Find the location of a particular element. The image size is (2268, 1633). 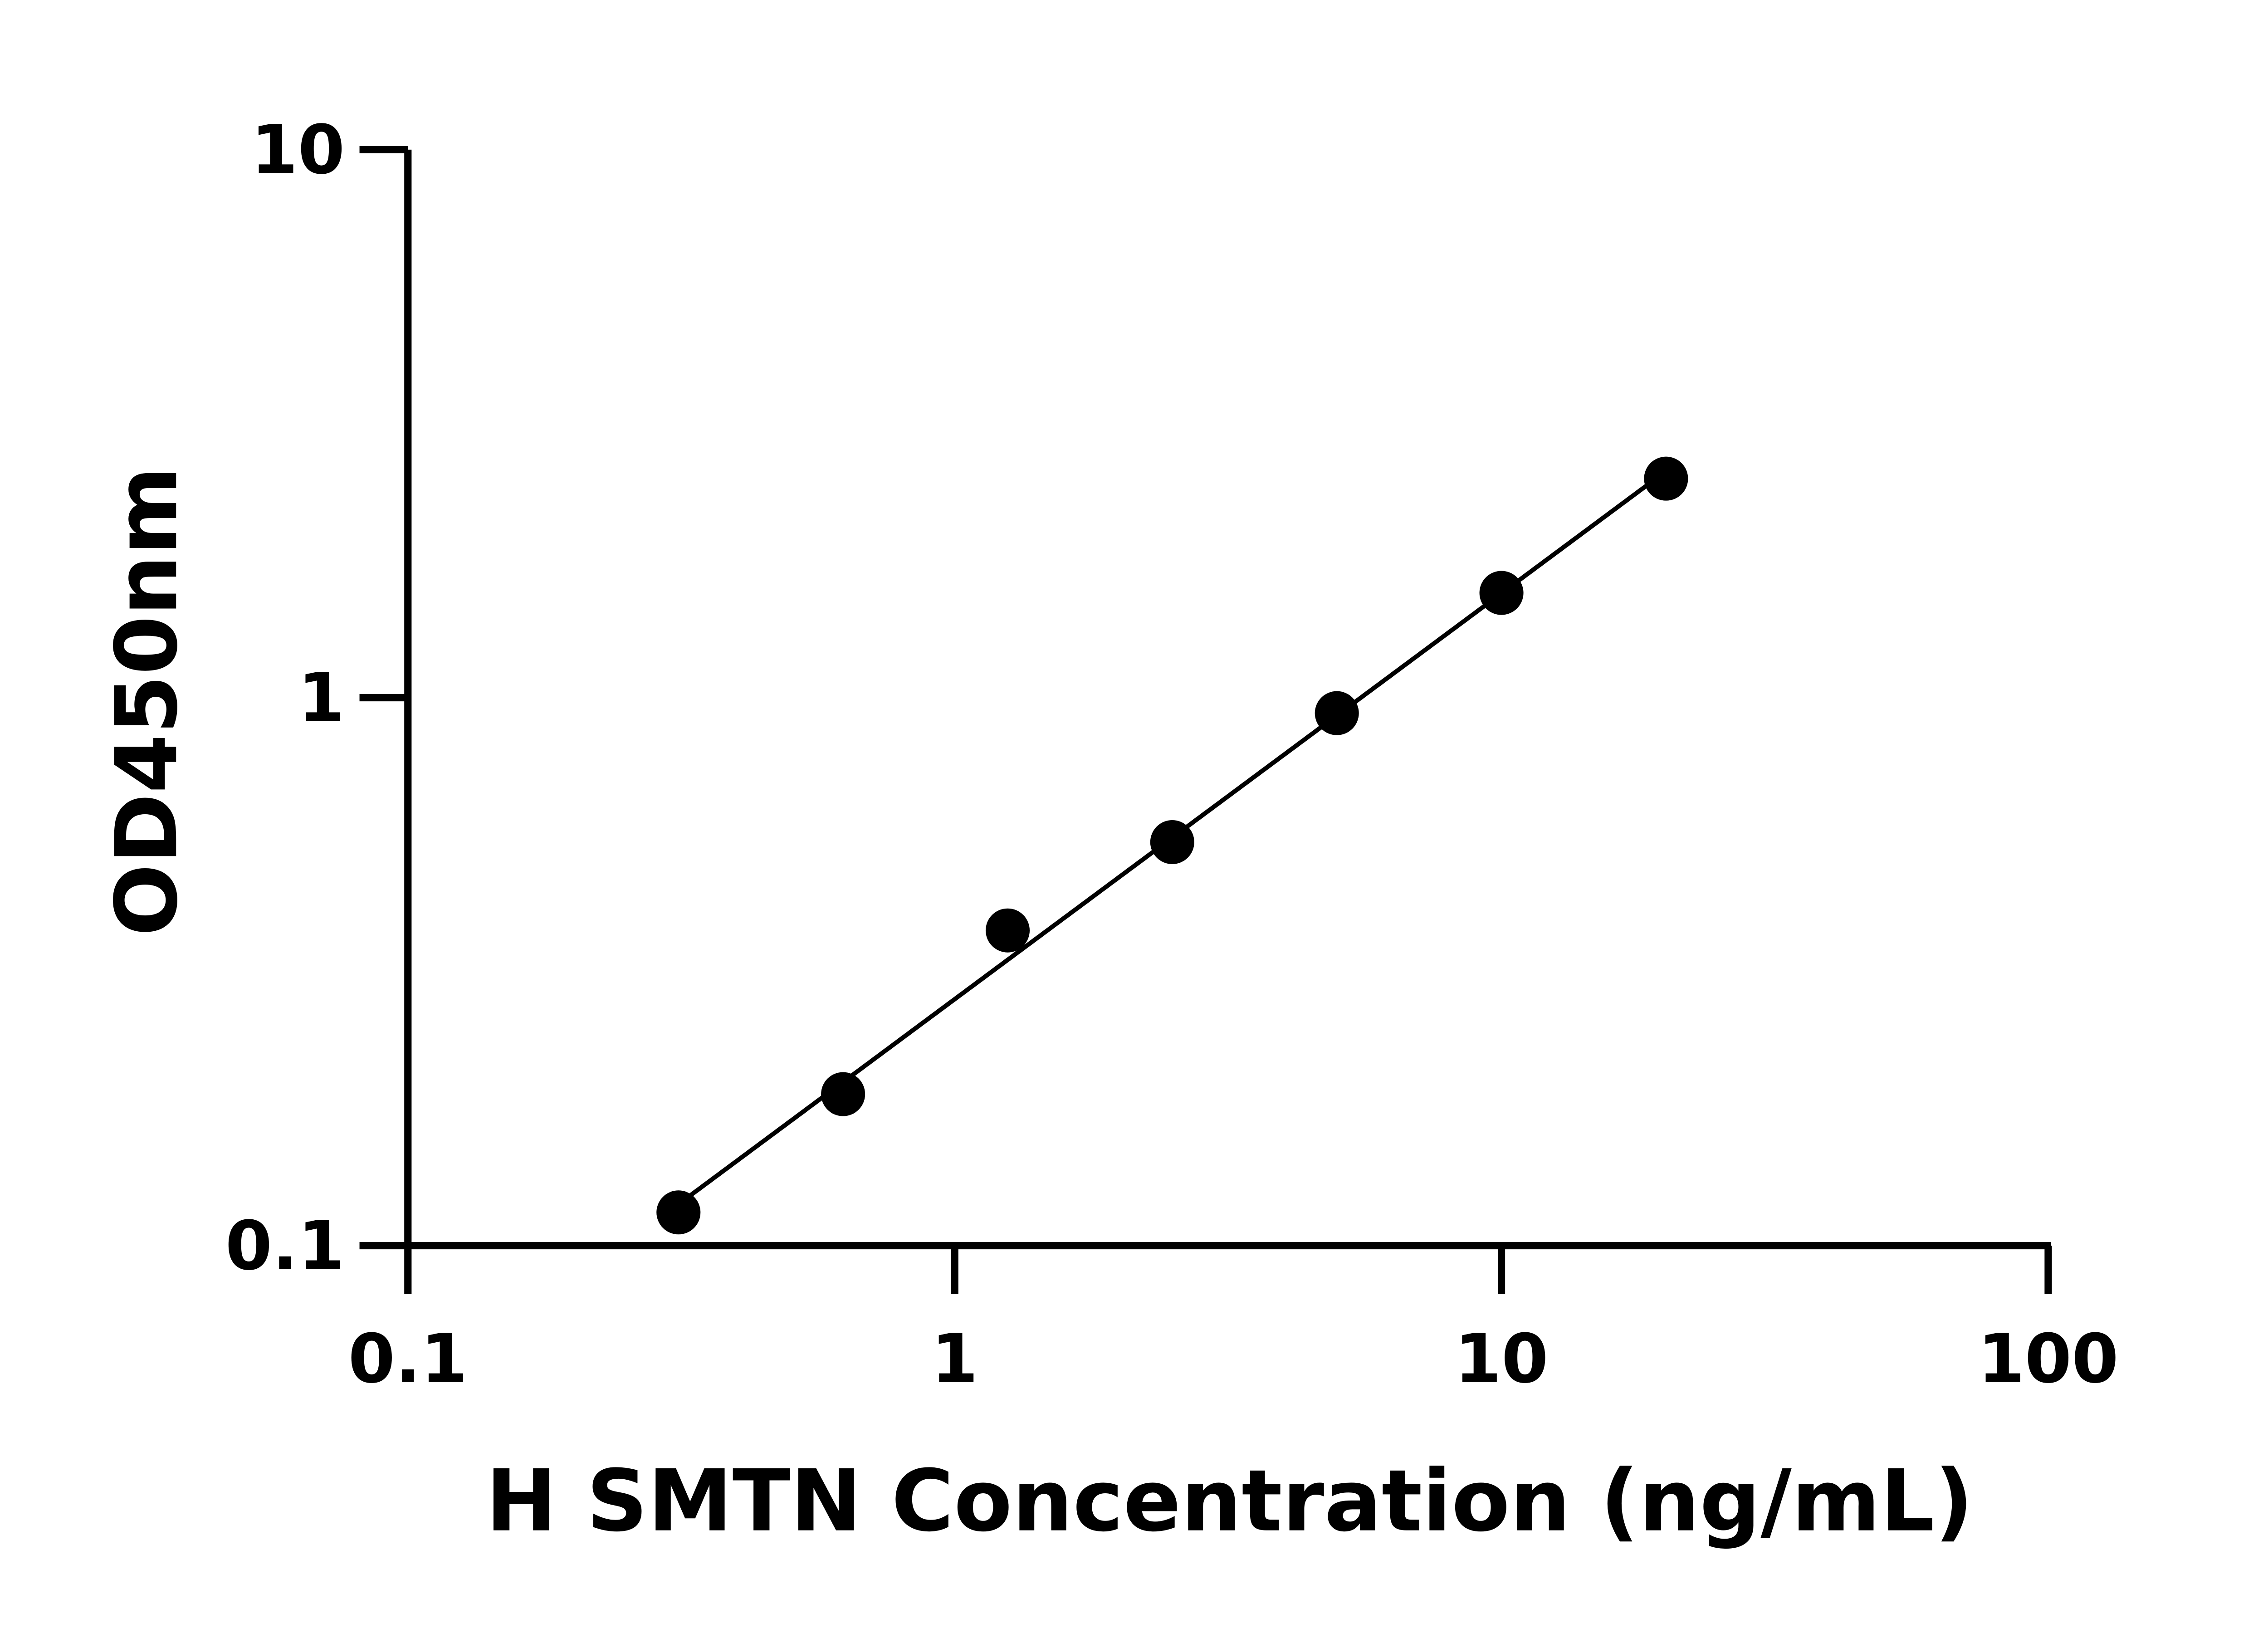

y-tick-label: 1 is located at coordinates (322, 698).